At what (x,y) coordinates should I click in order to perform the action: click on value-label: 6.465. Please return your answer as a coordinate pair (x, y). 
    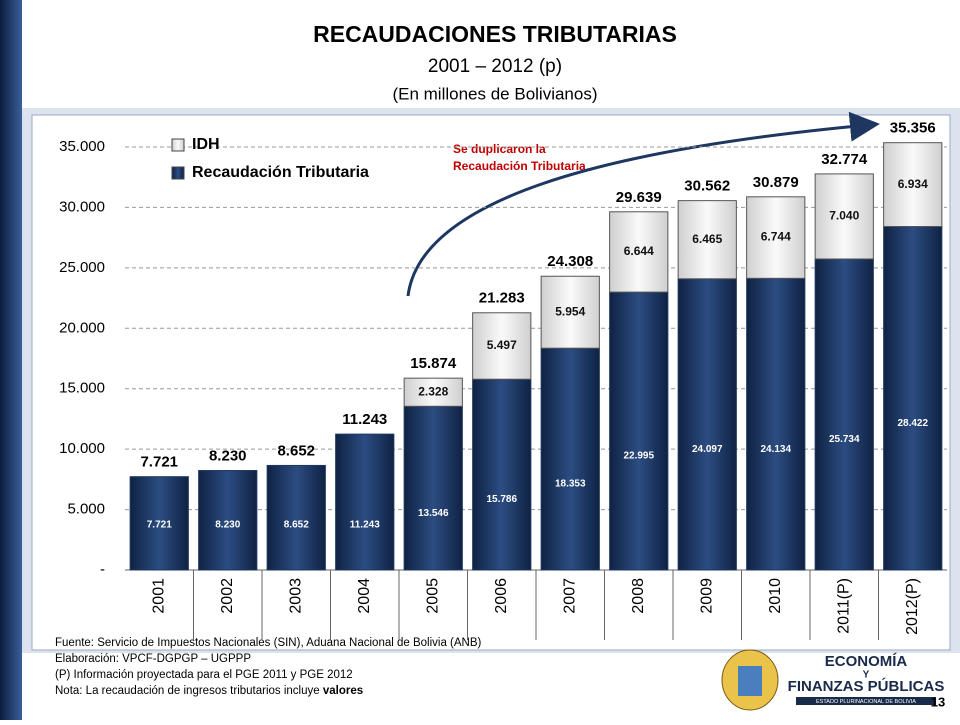
    Looking at the image, I should click on (707, 239).